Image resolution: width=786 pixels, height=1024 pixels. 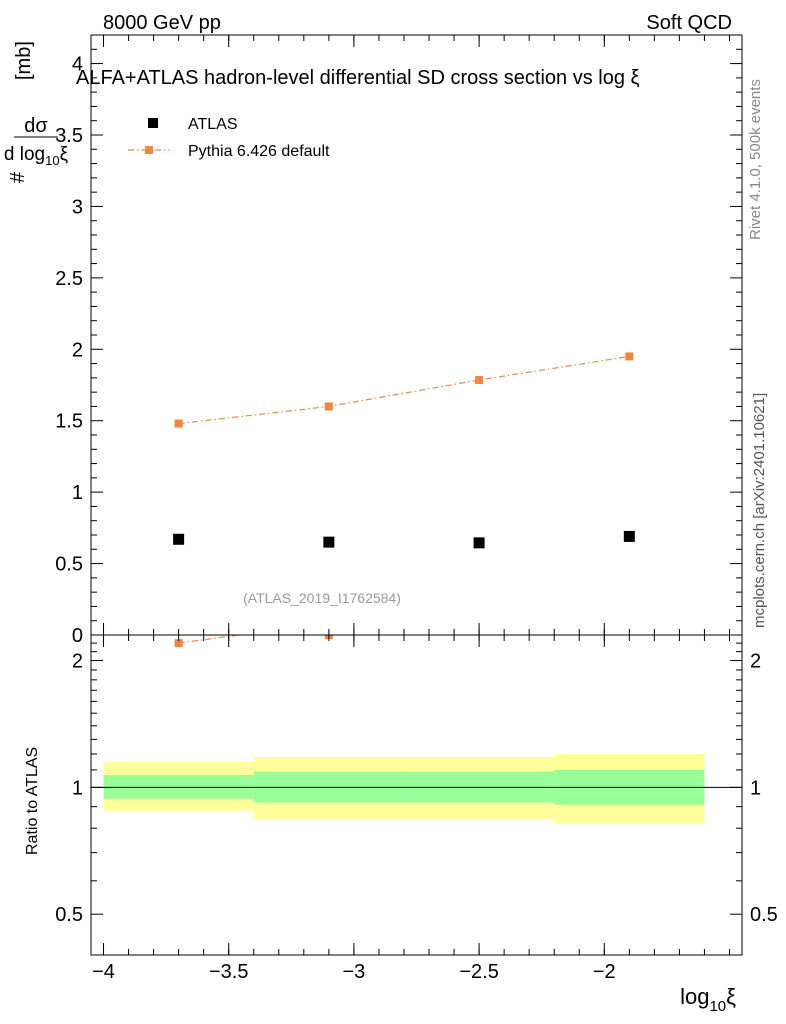 What do you see at coordinates (404, 789) in the screenshot?
I see `ratio-error-bands` at bounding box center [404, 789].